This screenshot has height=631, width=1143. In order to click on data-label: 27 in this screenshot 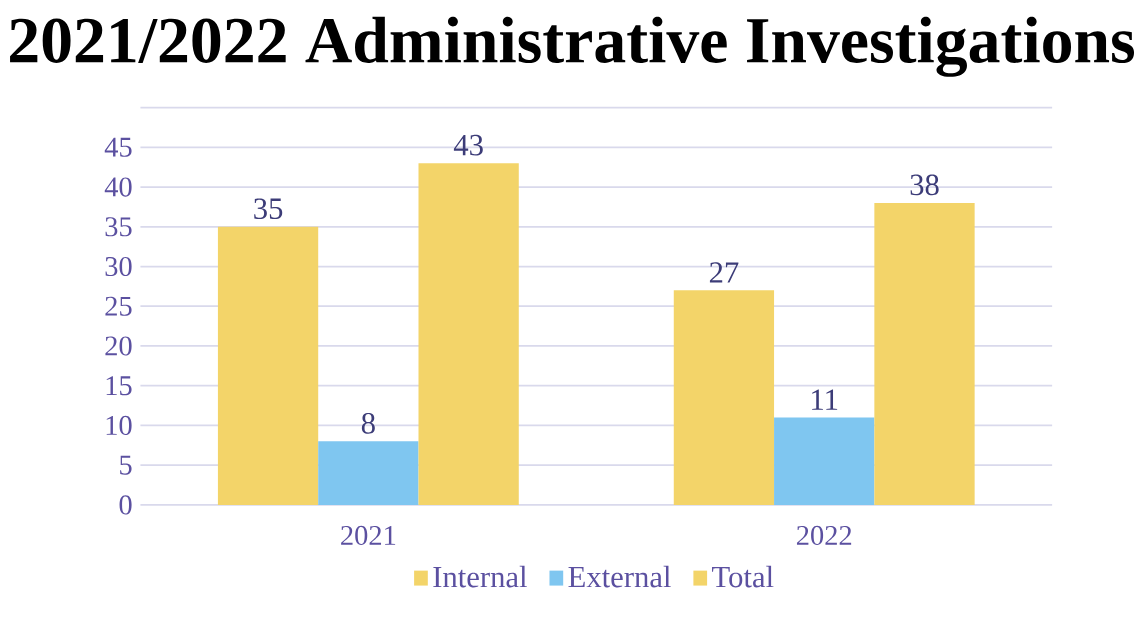, I will do `click(724, 272)`.